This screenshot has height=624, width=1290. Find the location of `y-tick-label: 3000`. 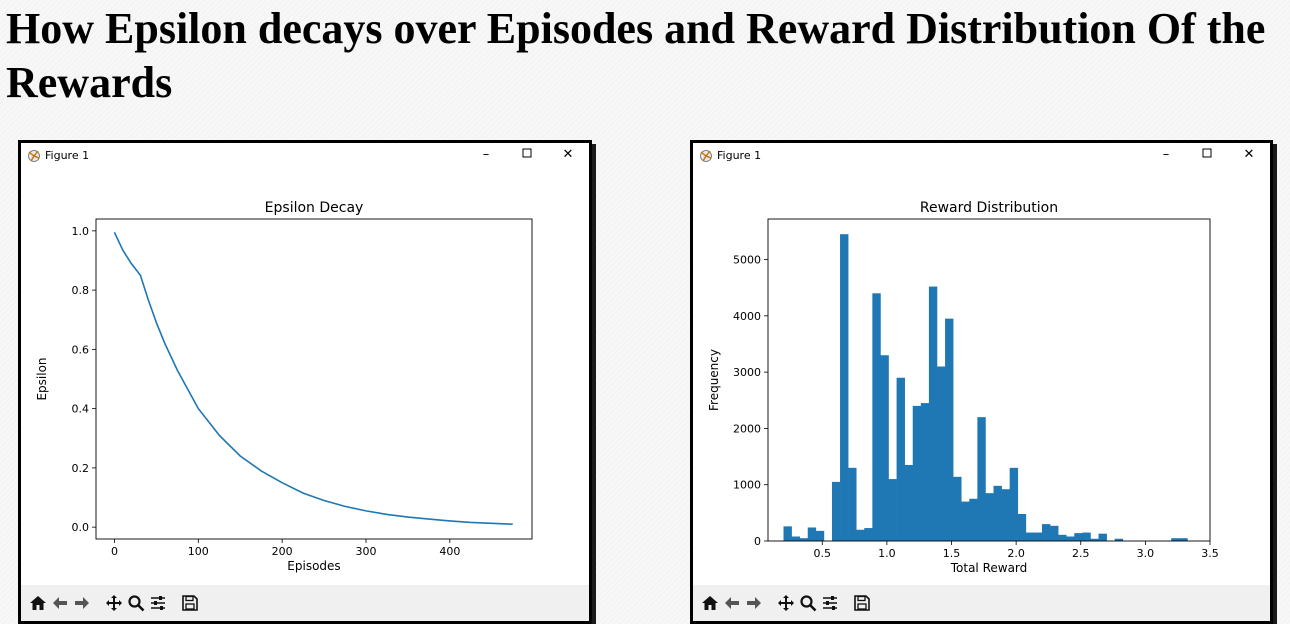

y-tick-label: 3000 is located at coordinates (747, 372).